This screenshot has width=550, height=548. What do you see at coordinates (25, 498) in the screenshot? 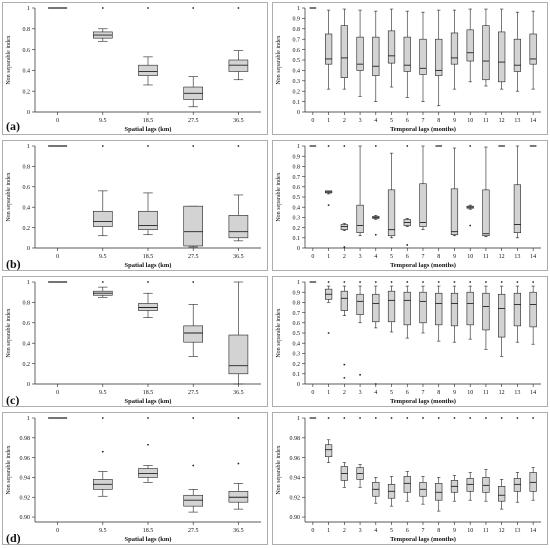
I see `y-tick-label: 0.92` at bounding box center [25, 498].